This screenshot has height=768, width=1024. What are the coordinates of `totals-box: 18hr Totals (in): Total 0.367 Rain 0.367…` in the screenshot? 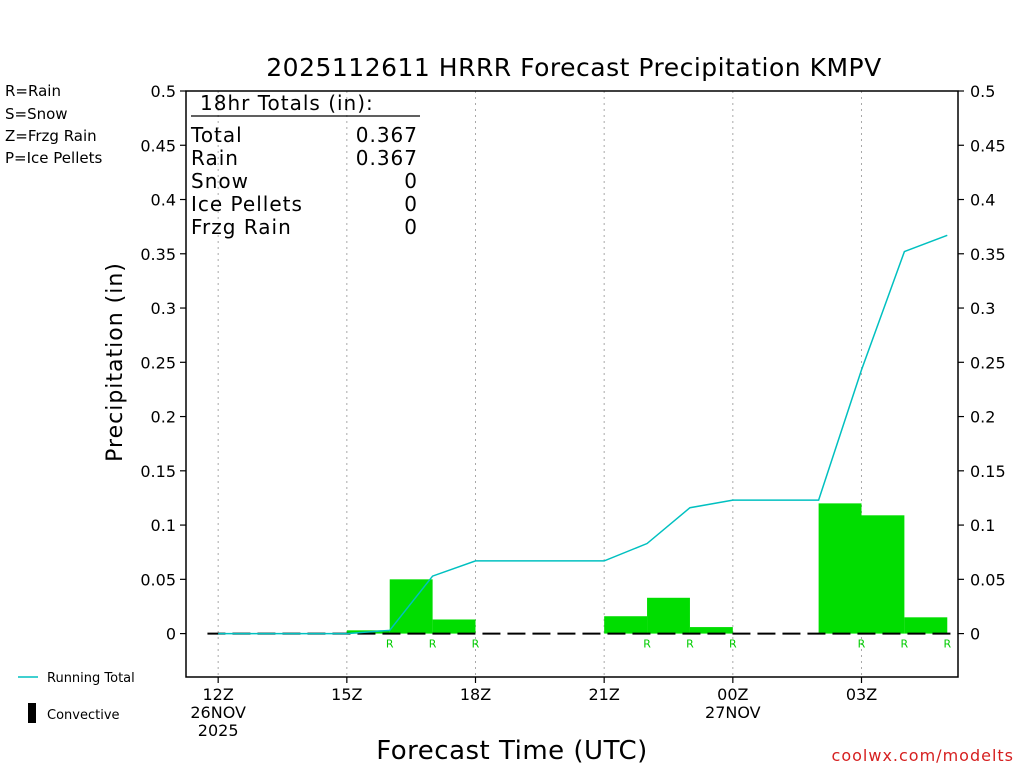 It's located at (305, 165).